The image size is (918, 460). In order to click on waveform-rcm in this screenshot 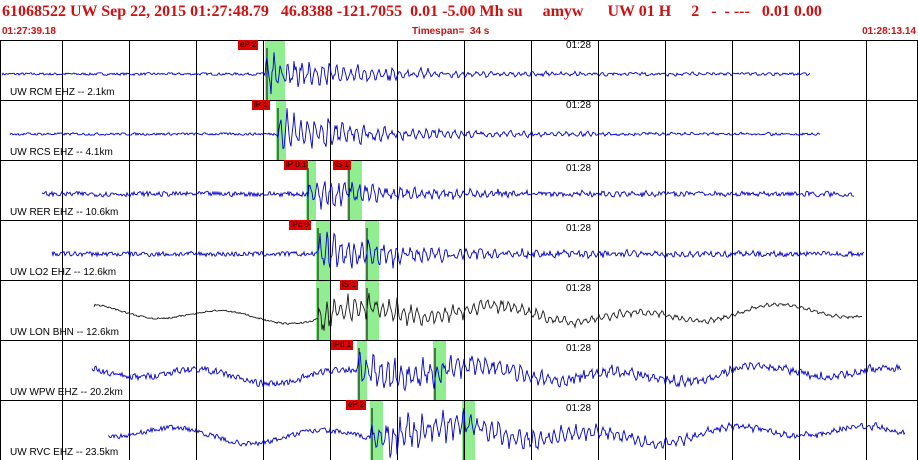, I will do `click(459, 70)`.